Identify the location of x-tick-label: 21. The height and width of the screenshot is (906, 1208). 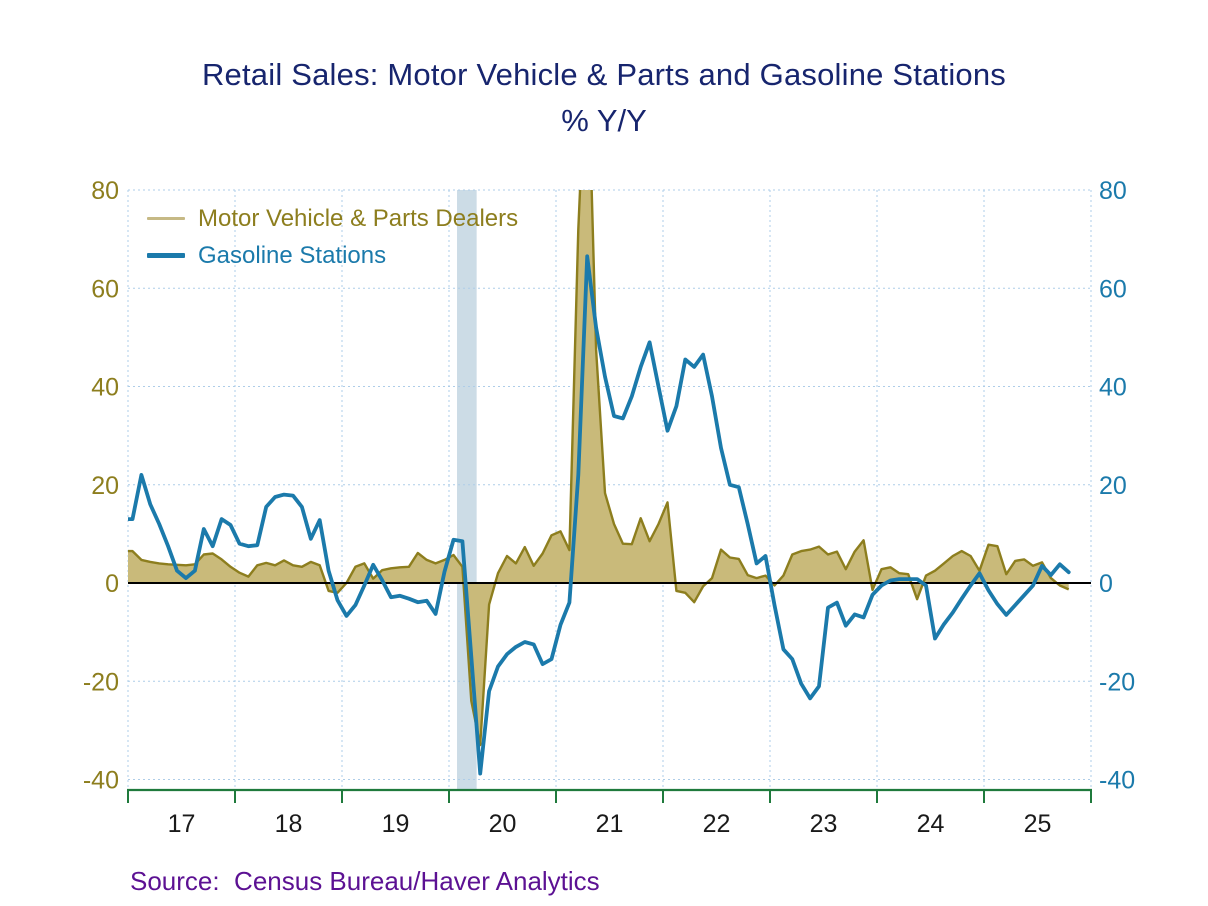
(610, 824).